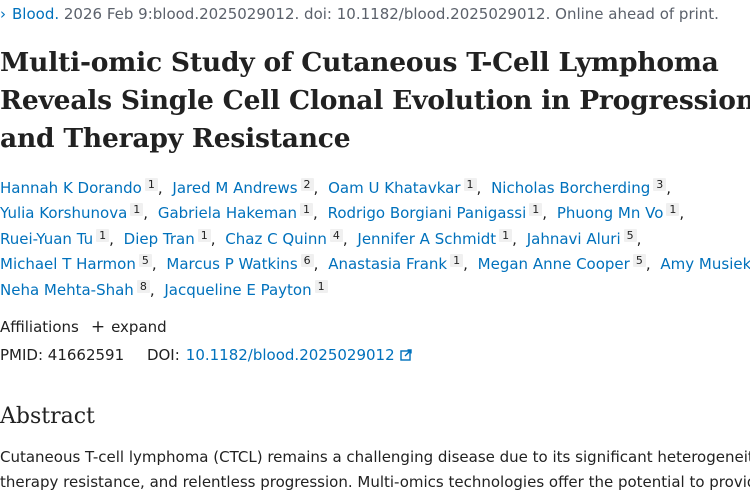 This screenshot has width=750, height=500. What do you see at coordinates (36, 14) in the screenshot?
I see `journal-link: Blood.` at bounding box center [36, 14].